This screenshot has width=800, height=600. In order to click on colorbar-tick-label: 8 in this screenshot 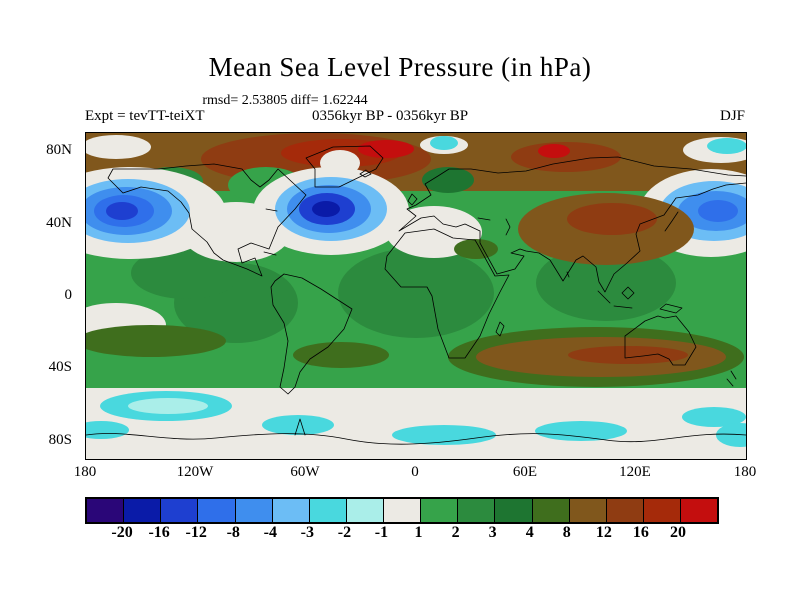, I will do `click(566, 532)`.